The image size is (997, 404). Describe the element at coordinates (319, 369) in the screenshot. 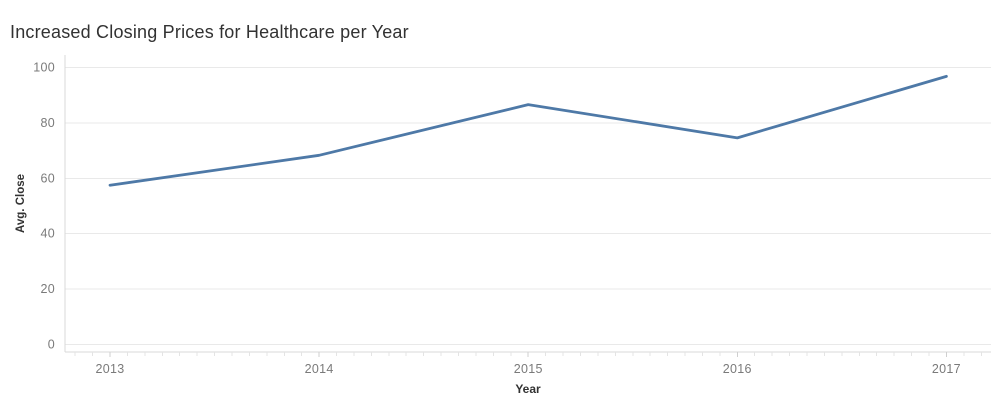

I see `x-tick-label: 2014` at that location.